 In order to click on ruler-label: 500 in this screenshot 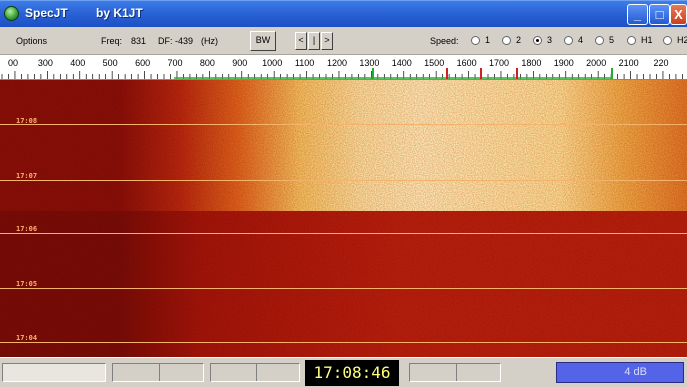, I will do `click(110, 63)`.